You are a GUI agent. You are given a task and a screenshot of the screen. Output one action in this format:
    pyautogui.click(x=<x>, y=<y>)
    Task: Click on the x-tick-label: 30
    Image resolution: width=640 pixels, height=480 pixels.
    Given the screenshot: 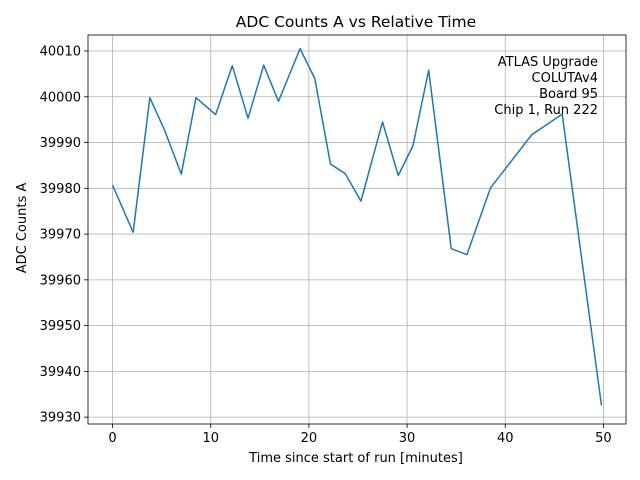 What is the action you would take?
    pyautogui.click(x=407, y=438)
    